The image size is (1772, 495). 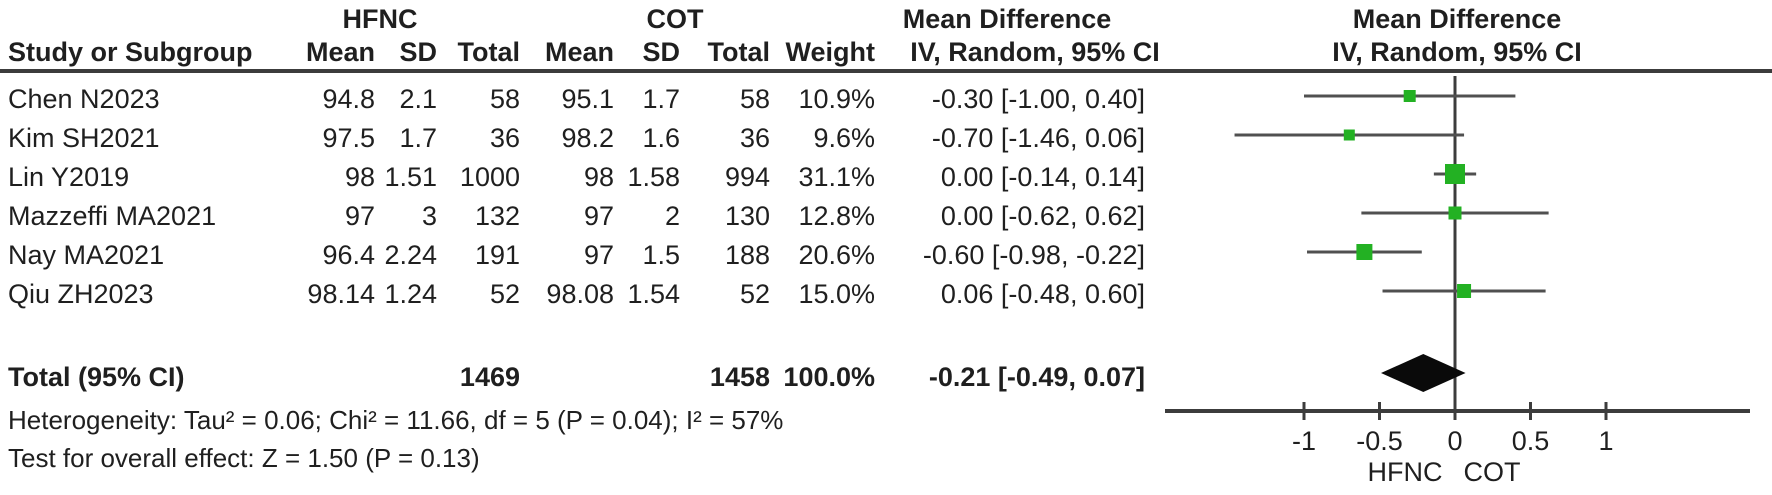 I want to click on hfnc-sd-value: 2.24, so click(x=410, y=255).